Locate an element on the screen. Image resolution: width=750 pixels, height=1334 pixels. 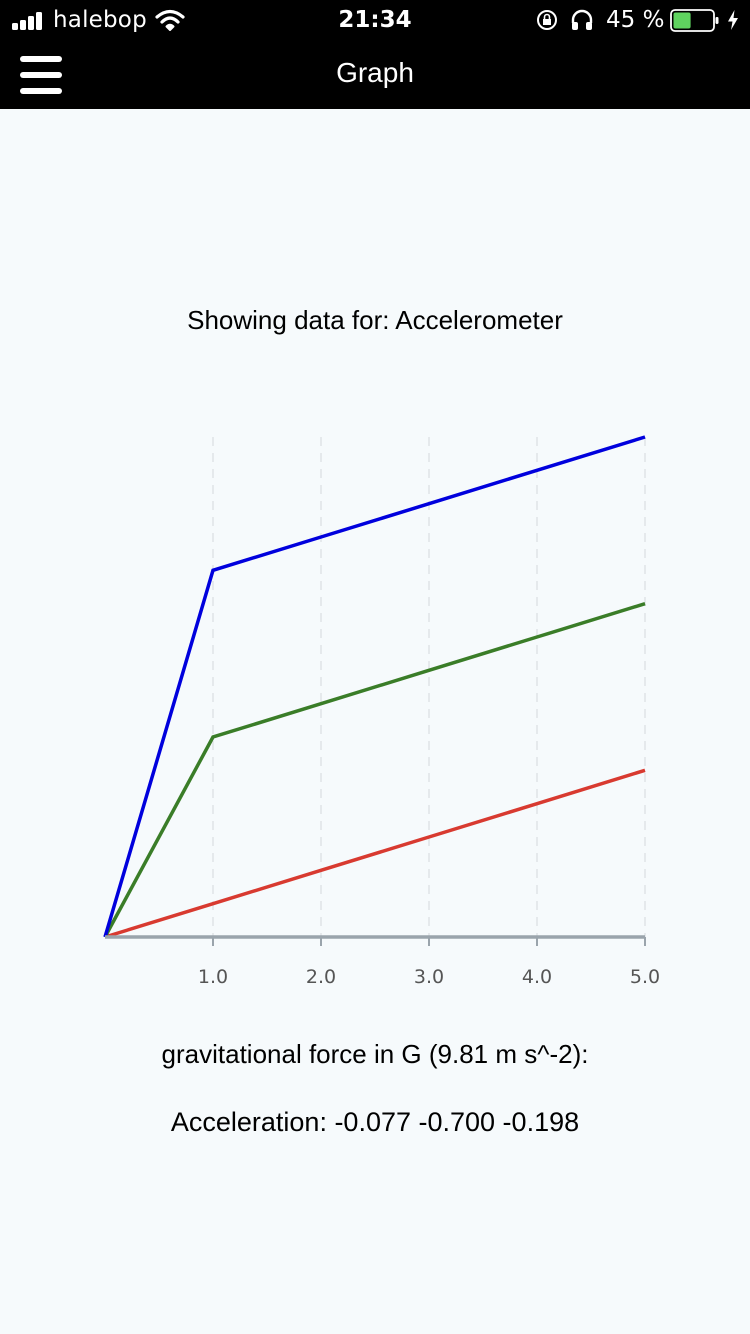
x-tick-label: 1.0 is located at coordinates (213, 977).